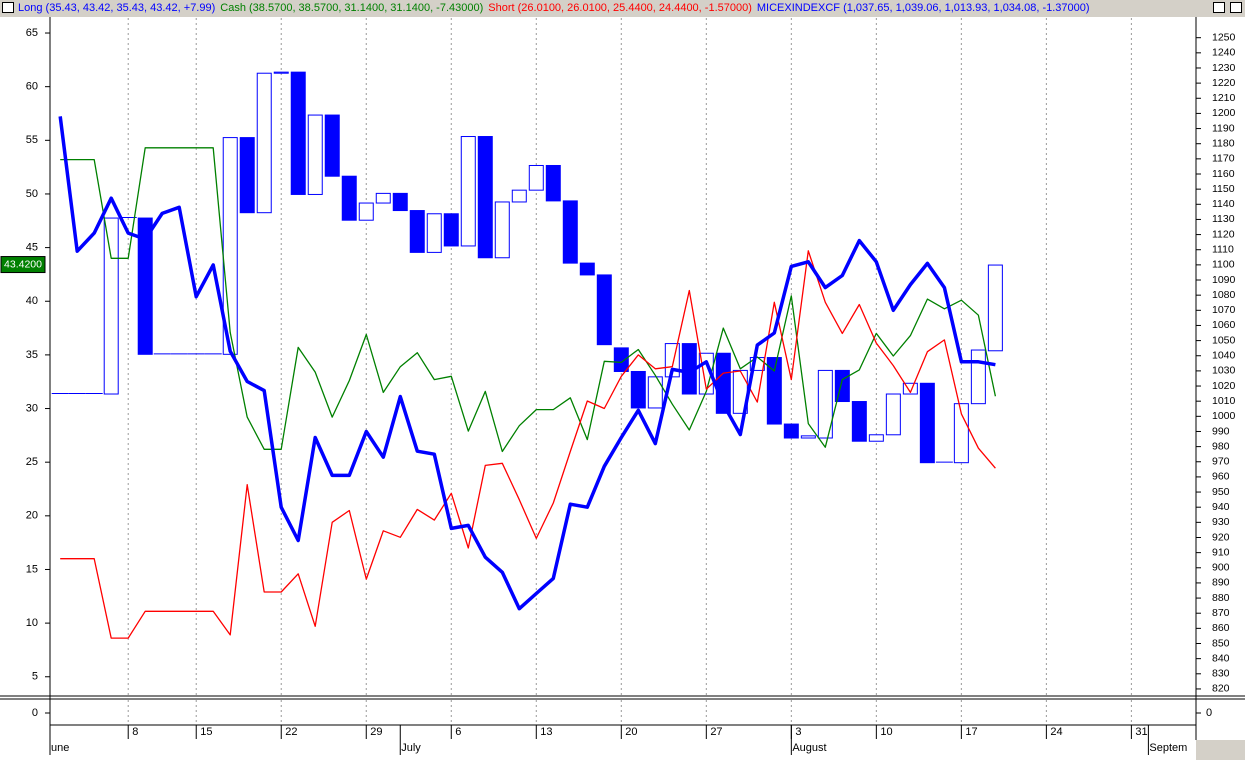  What do you see at coordinates (32, 355) in the screenshot?
I see `y-tick-label: 35` at bounding box center [32, 355].